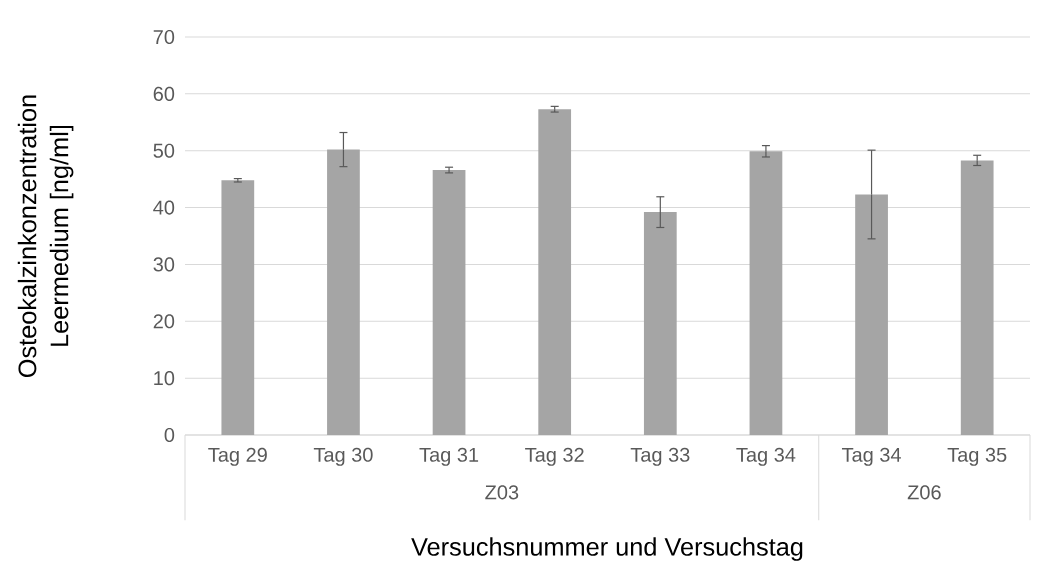  What do you see at coordinates (554, 456) in the screenshot?
I see `x-tick-label: Tag 32` at bounding box center [554, 456].